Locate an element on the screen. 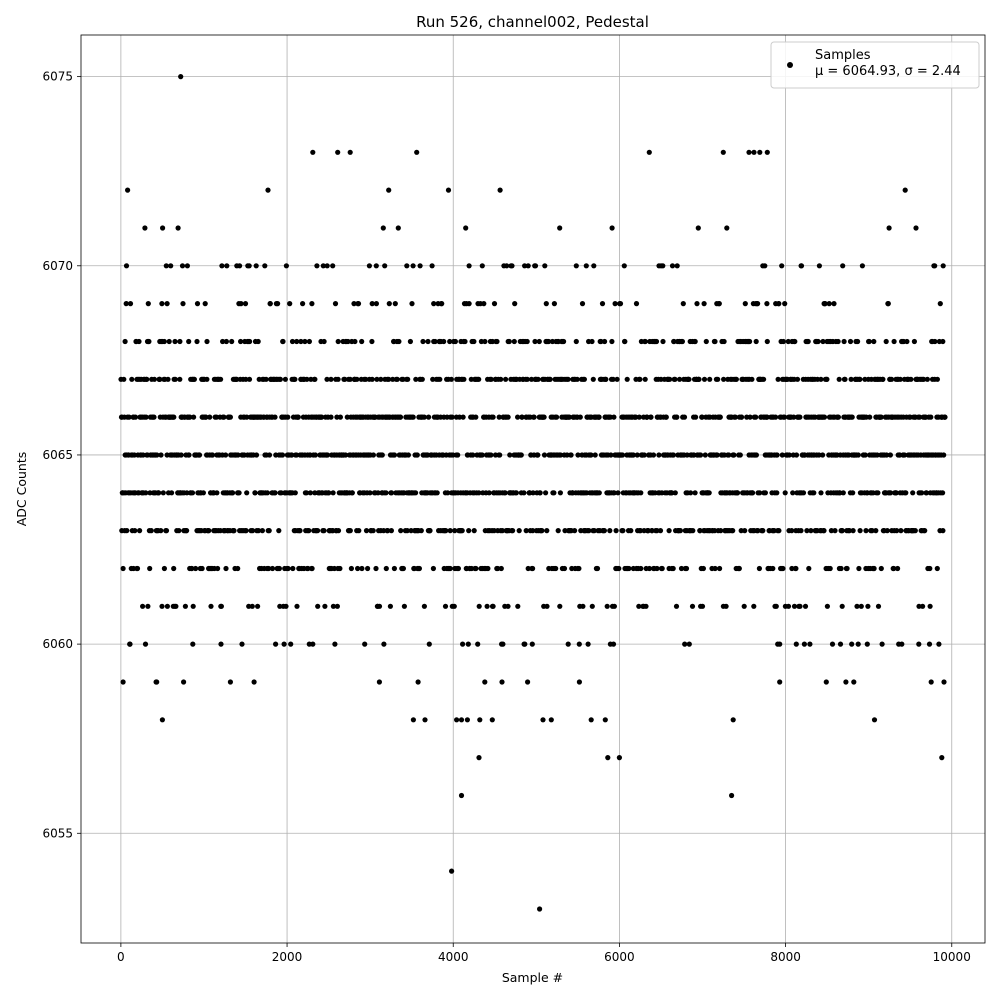 This screenshot has height=1000, width=1000. legend-stats-label: μ = 6064.93, σ = 2.44 is located at coordinates (888, 71).